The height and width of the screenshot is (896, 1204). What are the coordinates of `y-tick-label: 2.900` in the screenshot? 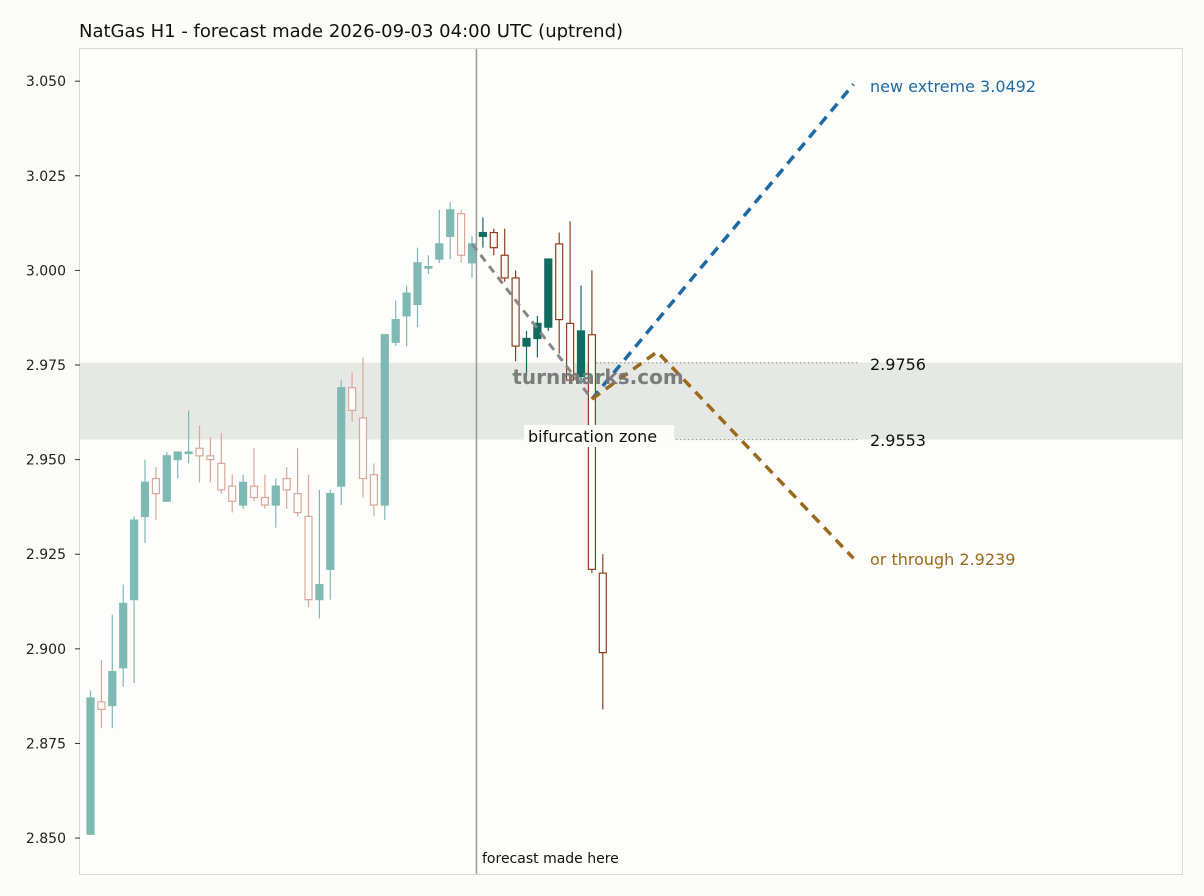 It's located at (46, 650).